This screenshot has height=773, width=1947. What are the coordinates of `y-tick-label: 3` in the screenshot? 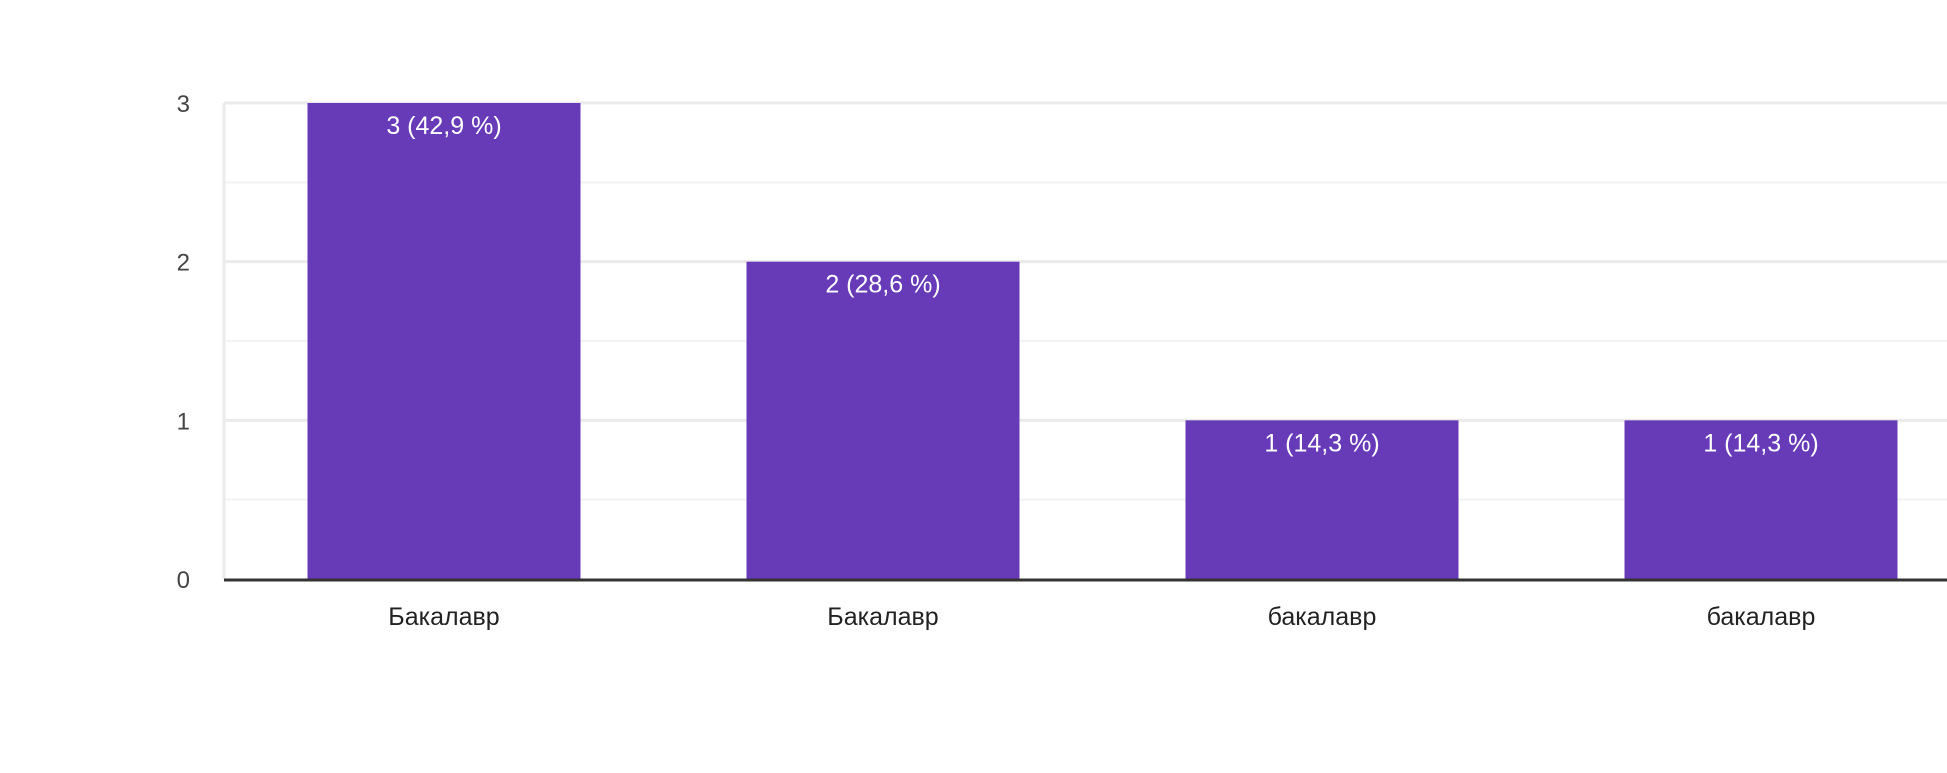 It's located at (183, 104).